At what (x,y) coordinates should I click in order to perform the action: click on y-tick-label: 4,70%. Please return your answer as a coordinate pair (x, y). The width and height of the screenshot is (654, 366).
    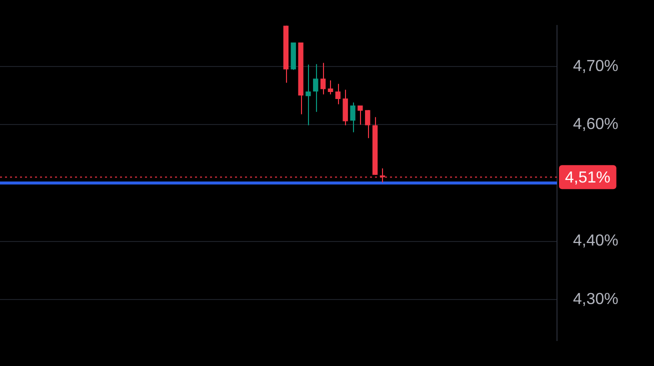
    Looking at the image, I should click on (595, 66).